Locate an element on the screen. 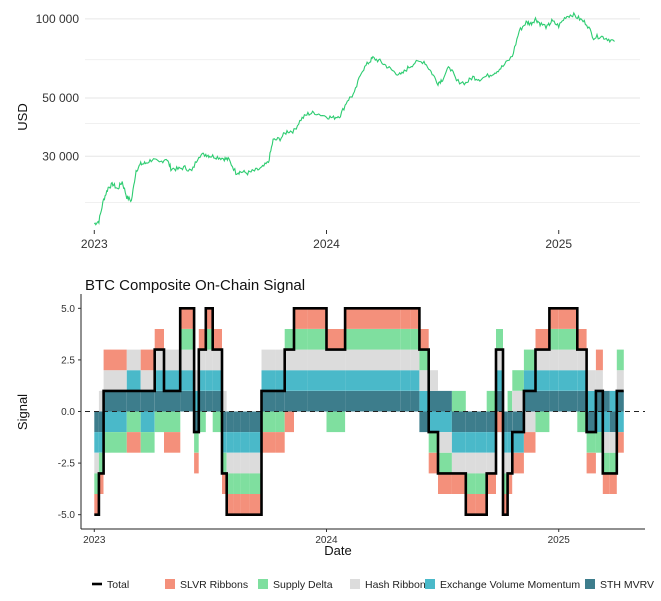  signal-y-tick-label: 2.5 is located at coordinates (68, 360).